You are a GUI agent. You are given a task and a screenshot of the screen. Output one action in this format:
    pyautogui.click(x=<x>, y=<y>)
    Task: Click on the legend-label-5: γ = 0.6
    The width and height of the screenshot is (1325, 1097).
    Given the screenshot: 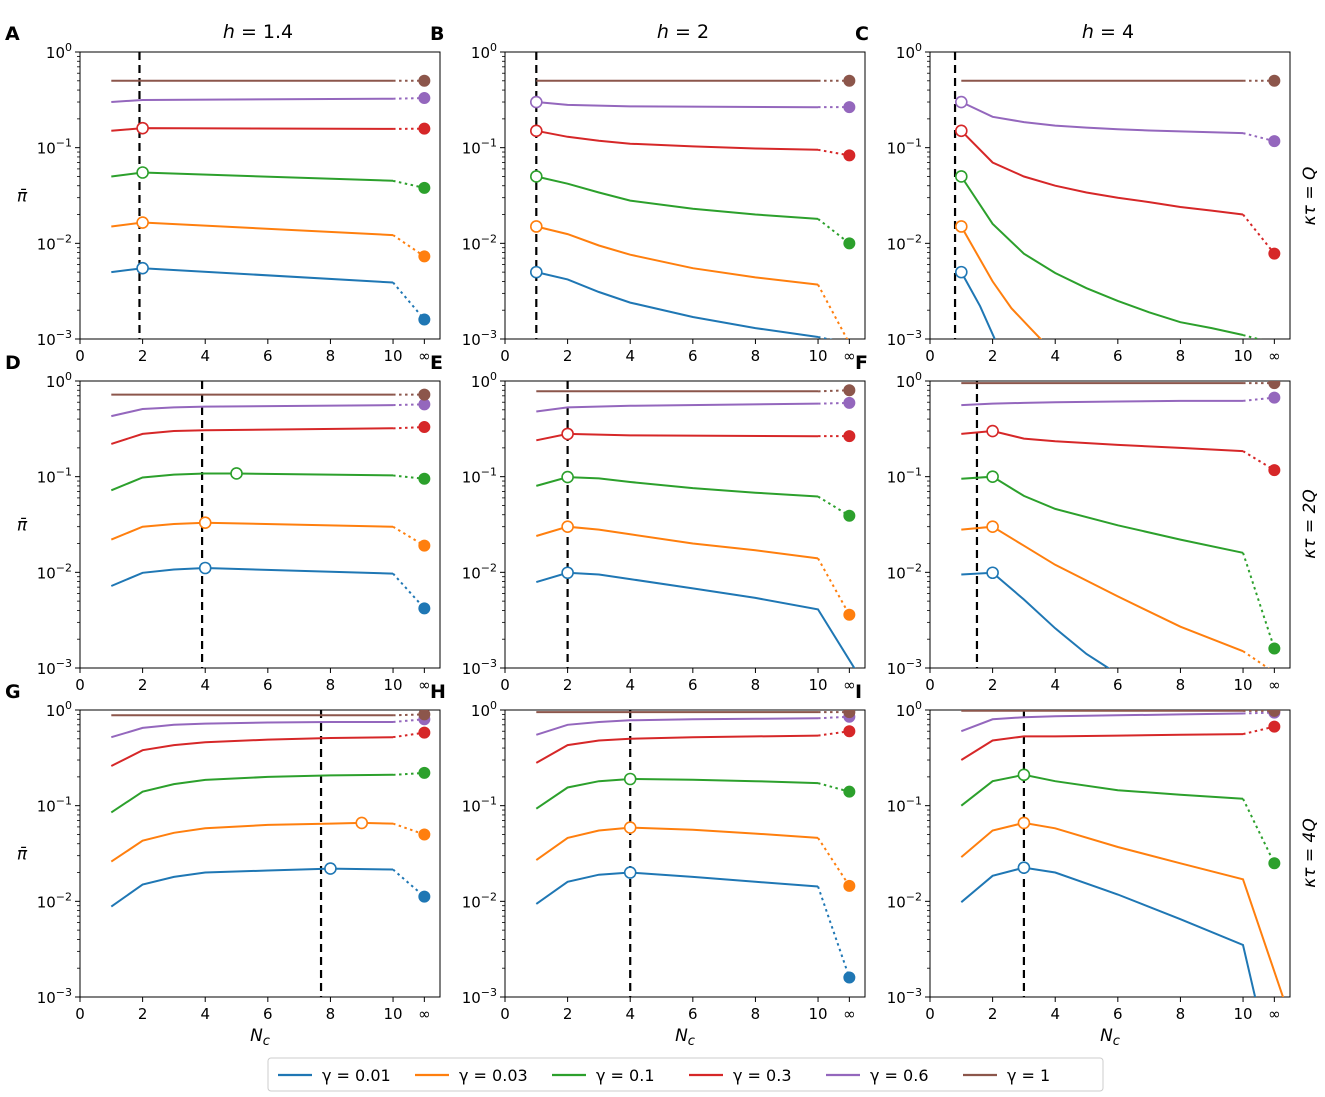 What is the action you would take?
    pyautogui.click(x=899, y=1075)
    